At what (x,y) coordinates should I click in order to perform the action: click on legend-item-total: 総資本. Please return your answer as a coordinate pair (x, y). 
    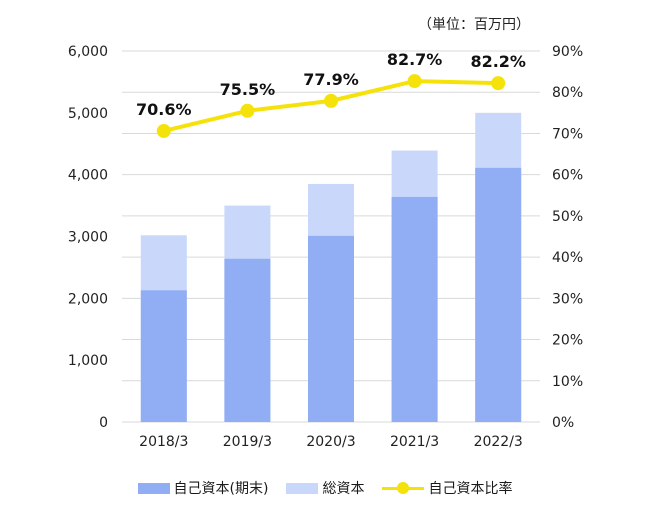
    Looking at the image, I should click on (325, 488).